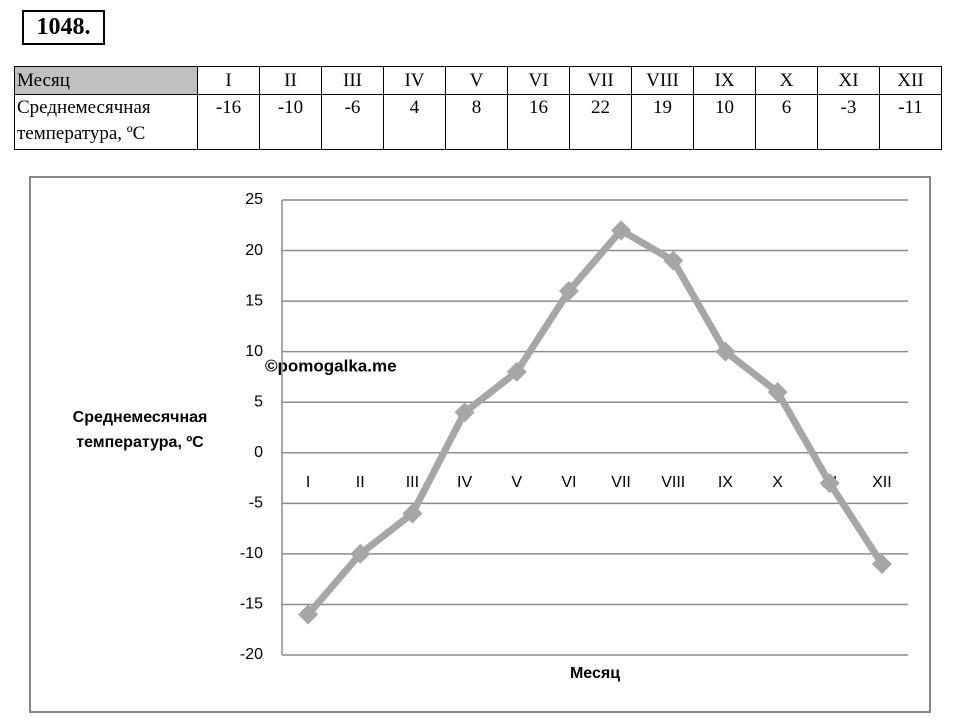 The width and height of the screenshot is (960, 723). Describe the element at coordinates (600, 122) in the screenshot. I see `value-cell: 22` at that location.